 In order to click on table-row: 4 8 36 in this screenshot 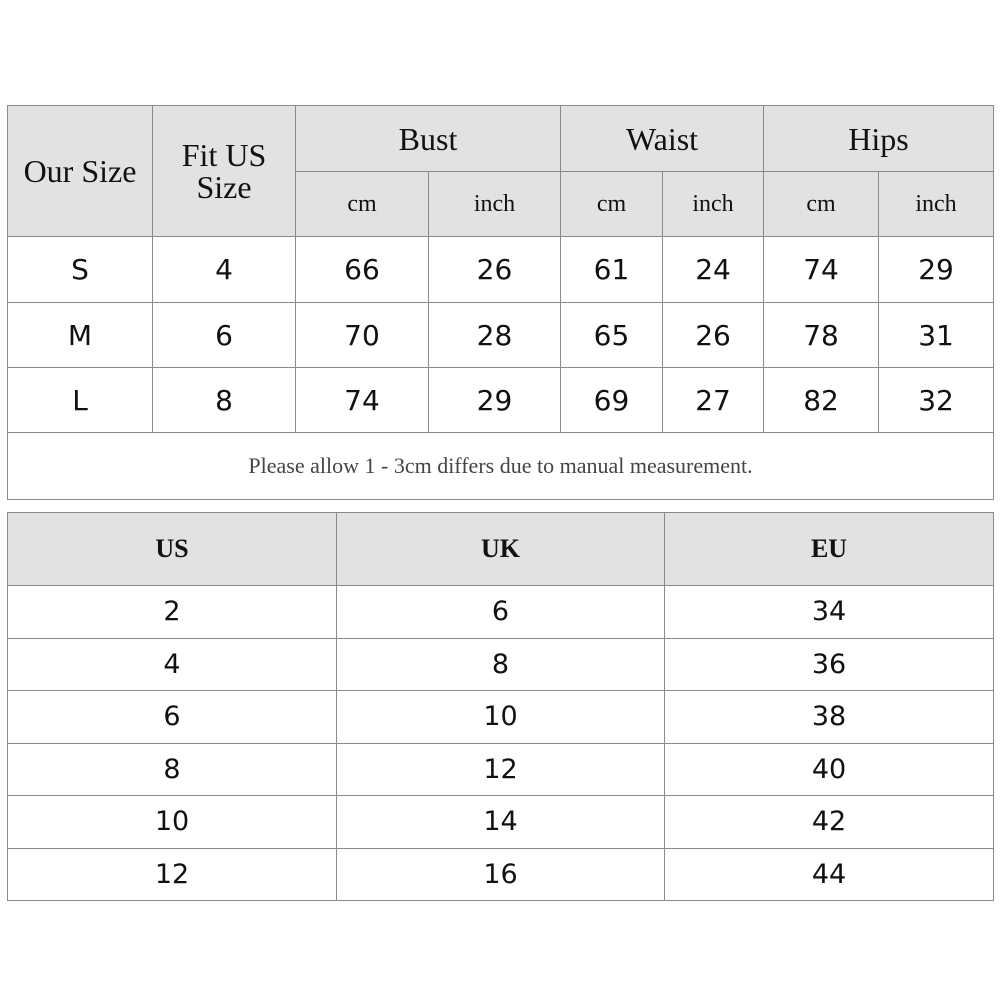, I will do `click(500, 664)`.